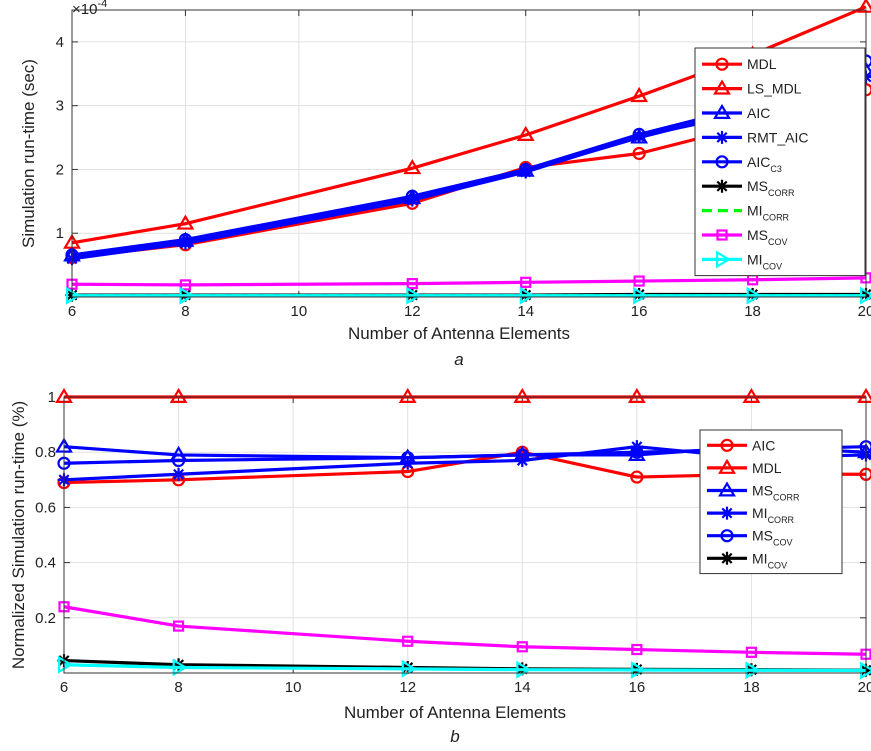 This screenshot has height=751, width=871. Describe the element at coordinates (60, 169) in the screenshot. I see `y-tick-label: 2` at that location.